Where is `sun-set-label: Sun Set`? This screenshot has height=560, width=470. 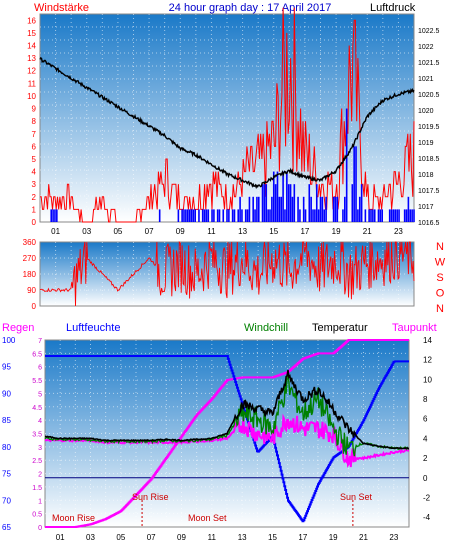 sun-set-label: Sun Set is located at coordinates (356, 497).